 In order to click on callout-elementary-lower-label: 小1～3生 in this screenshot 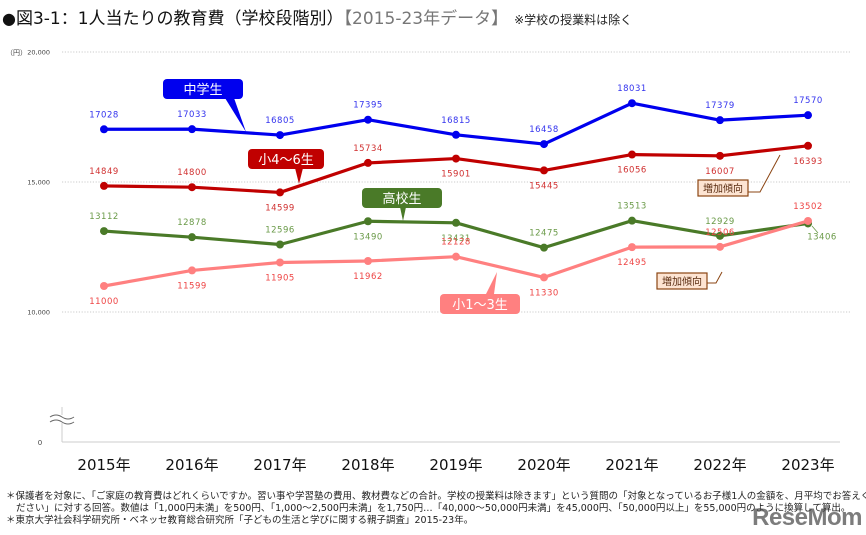, I will do `click(480, 305)`.